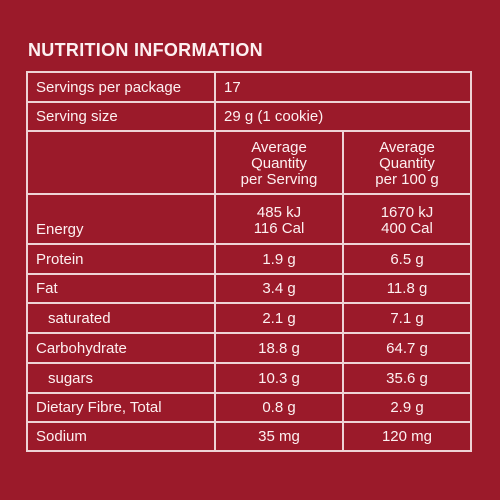 Image resolution: width=500 pixels, height=500 pixels. Describe the element at coordinates (121, 348) in the screenshot. I see `nutrient-label: Carbohydrate` at that location.